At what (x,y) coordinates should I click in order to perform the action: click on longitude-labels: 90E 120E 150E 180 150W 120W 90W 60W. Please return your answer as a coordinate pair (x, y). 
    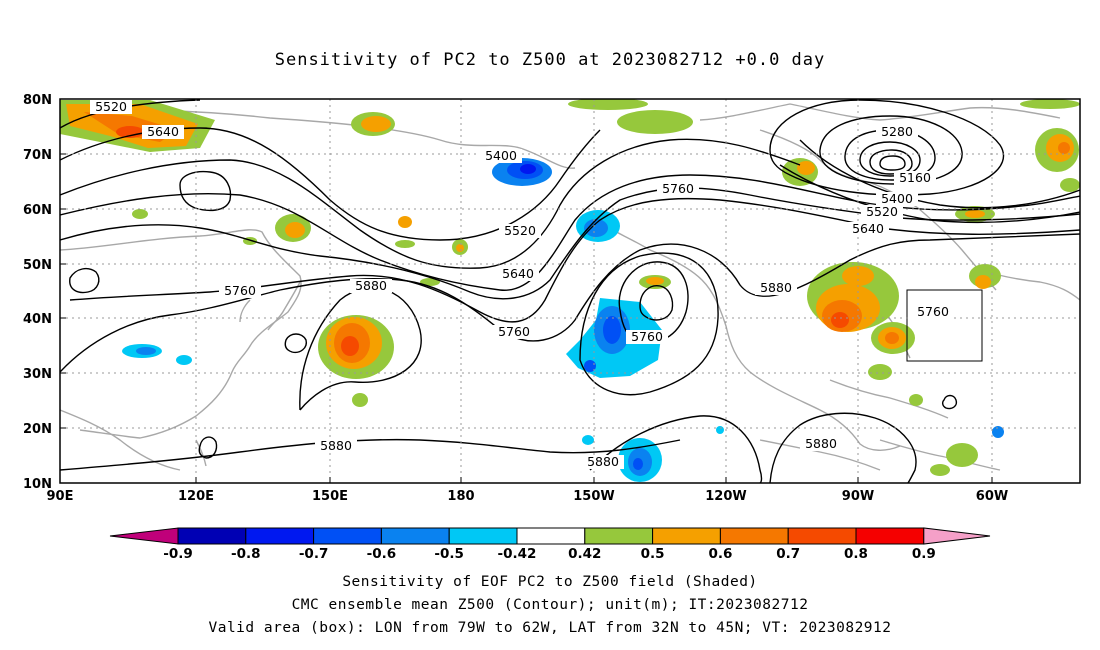
    Looking at the image, I should click on (528, 496).